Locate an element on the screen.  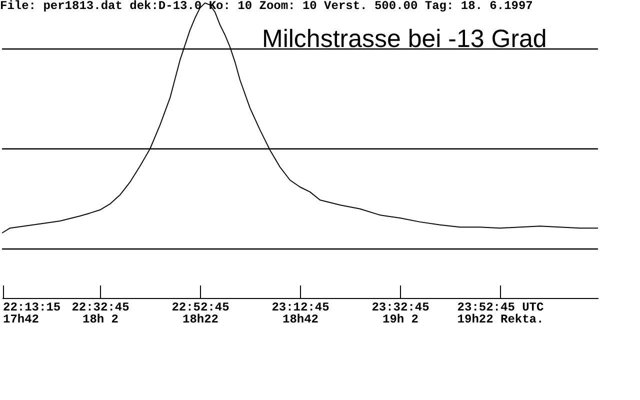
annotation: File: per1813.dat dek:D-13.0 Ko: 10 Zoom: 10 Verst. 500.00 Tag: 18. 6.1997 is located at coordinates (266, 6).